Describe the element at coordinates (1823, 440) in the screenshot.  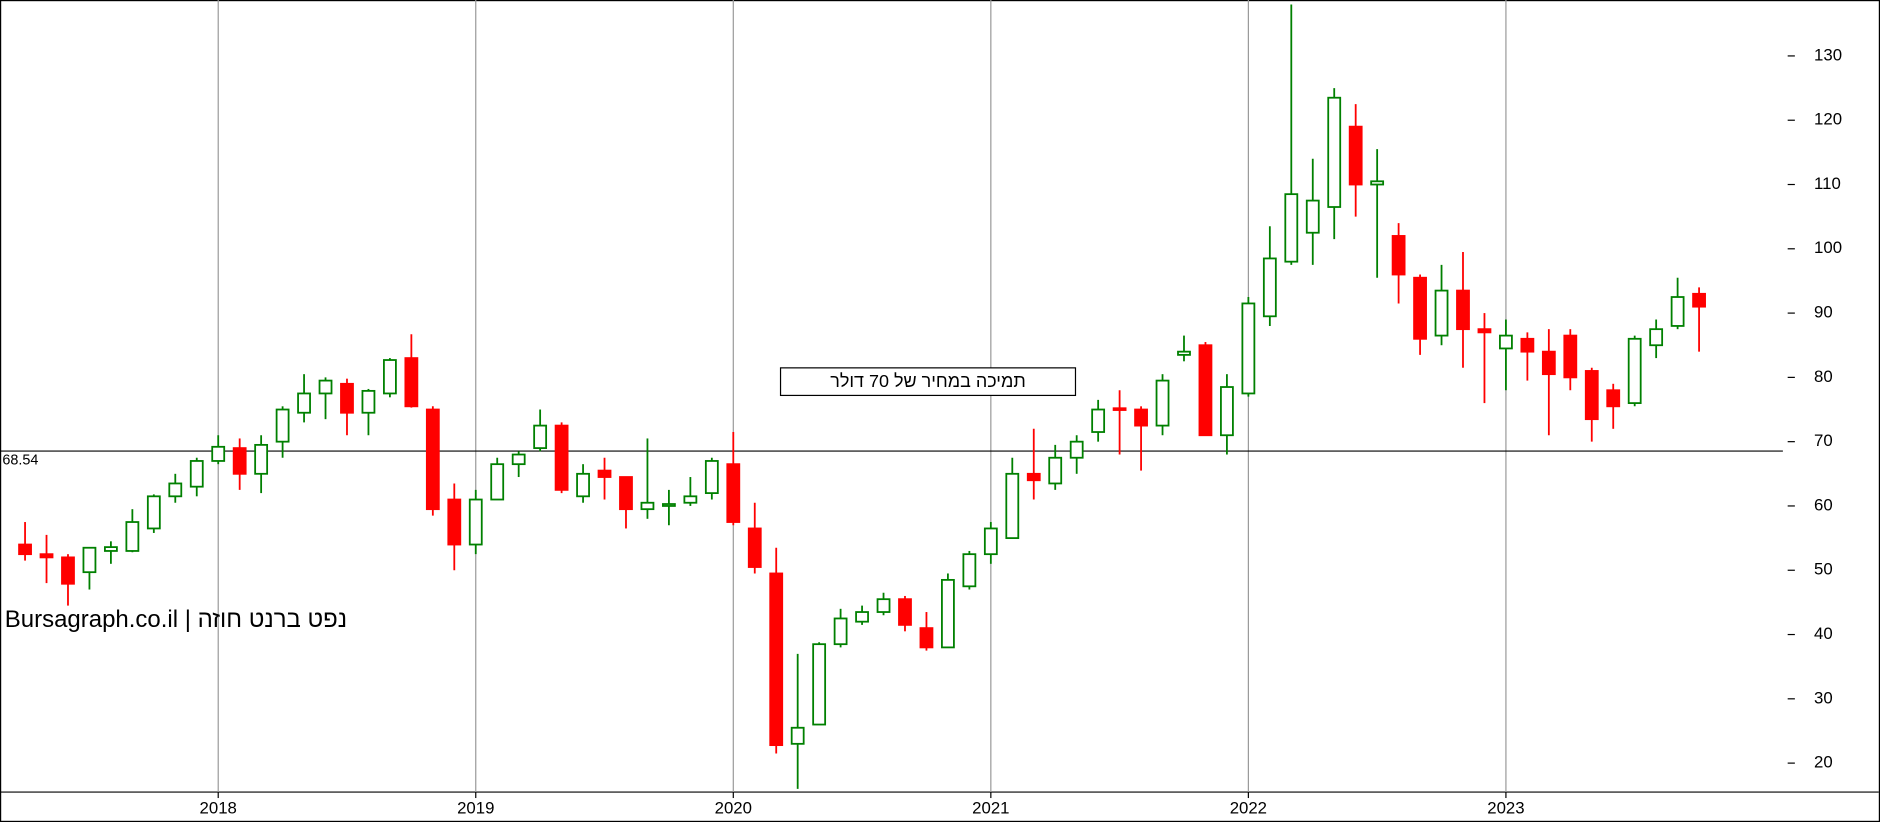
I see `y-tick-label: 70` at that location.